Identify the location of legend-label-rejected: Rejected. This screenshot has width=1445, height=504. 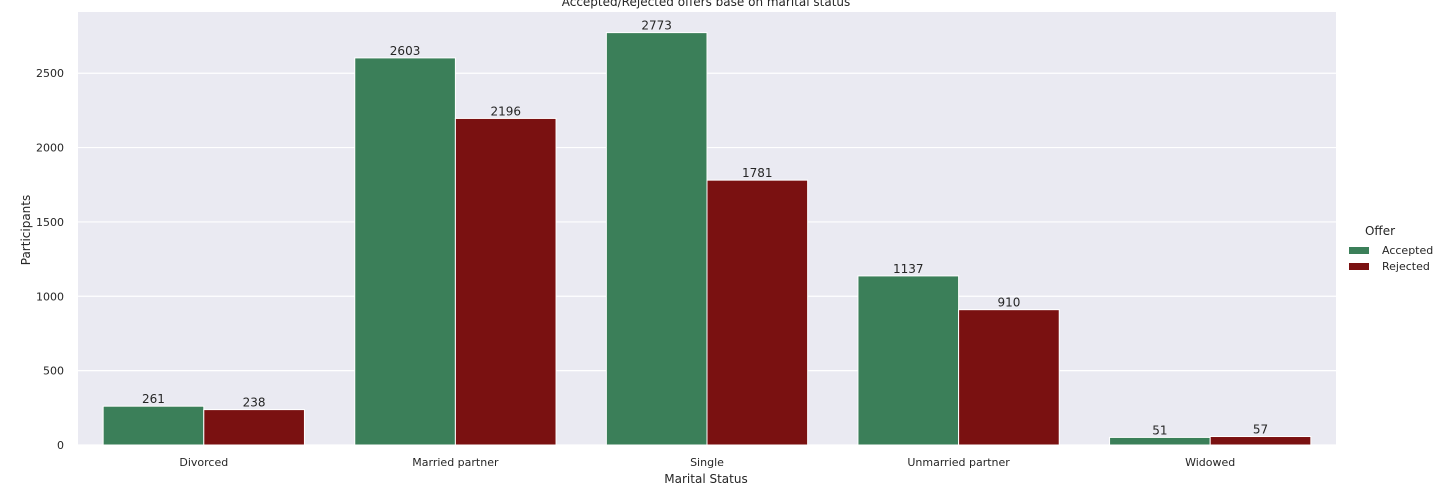
(1406, 266).